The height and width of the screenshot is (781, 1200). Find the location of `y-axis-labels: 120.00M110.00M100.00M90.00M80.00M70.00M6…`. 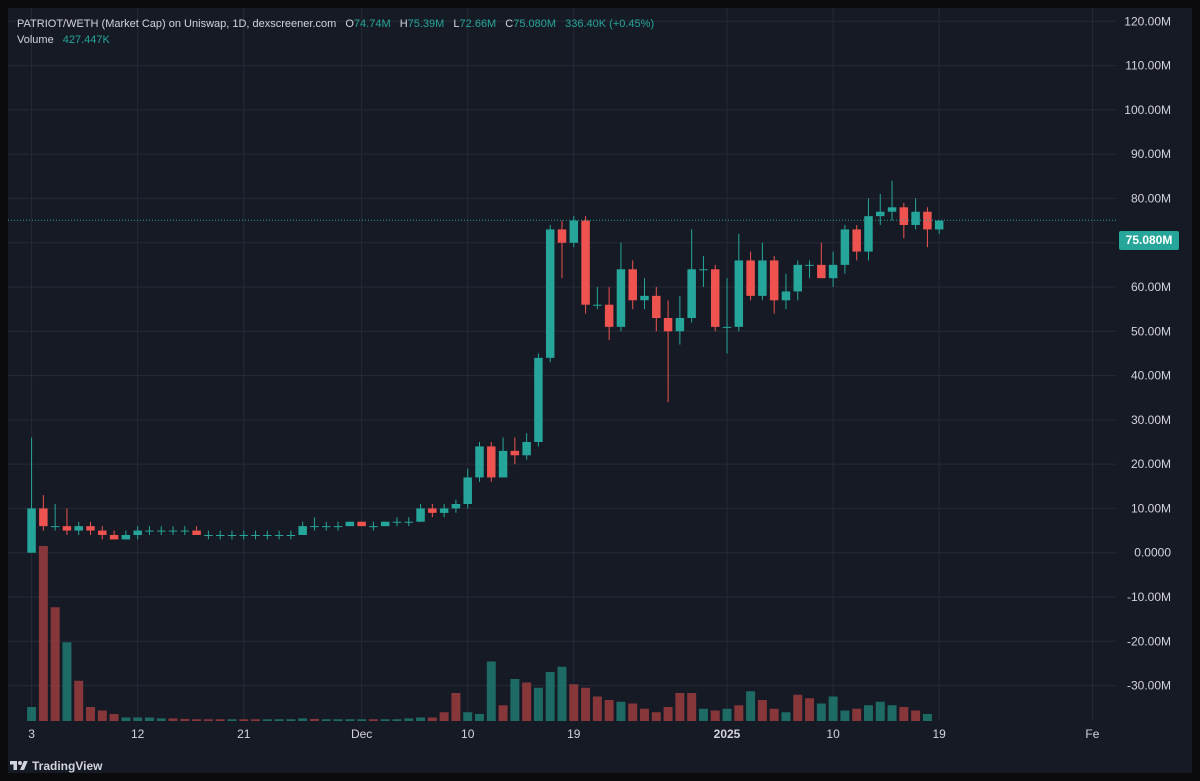

y-axis-labels: 120.00M110.00M100.00M90.00M80.00M70.00M6… is located at coordinates (1147, 353).